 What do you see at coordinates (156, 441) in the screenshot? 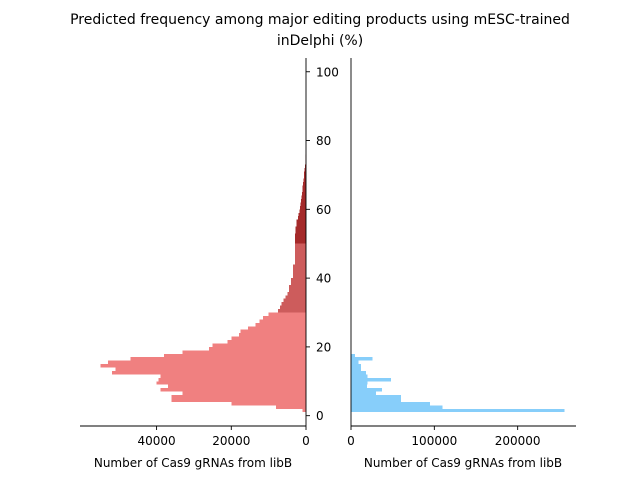
I see `left-x-tick-label: 40000` at bounding box center [156, 441].